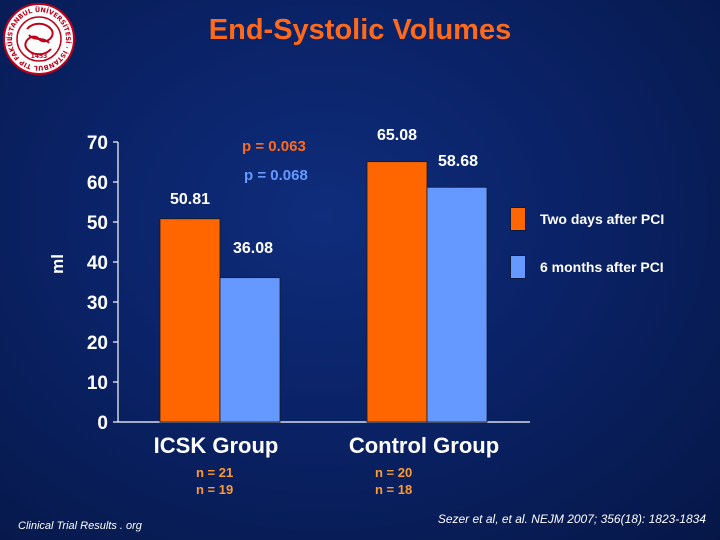 Image resolution: width=720 pixels, height=540 pixels. Describe the element at coordinates (276, 175) in the screenshot. I see `p-value-annotation-2: p = 0.068` at that location.